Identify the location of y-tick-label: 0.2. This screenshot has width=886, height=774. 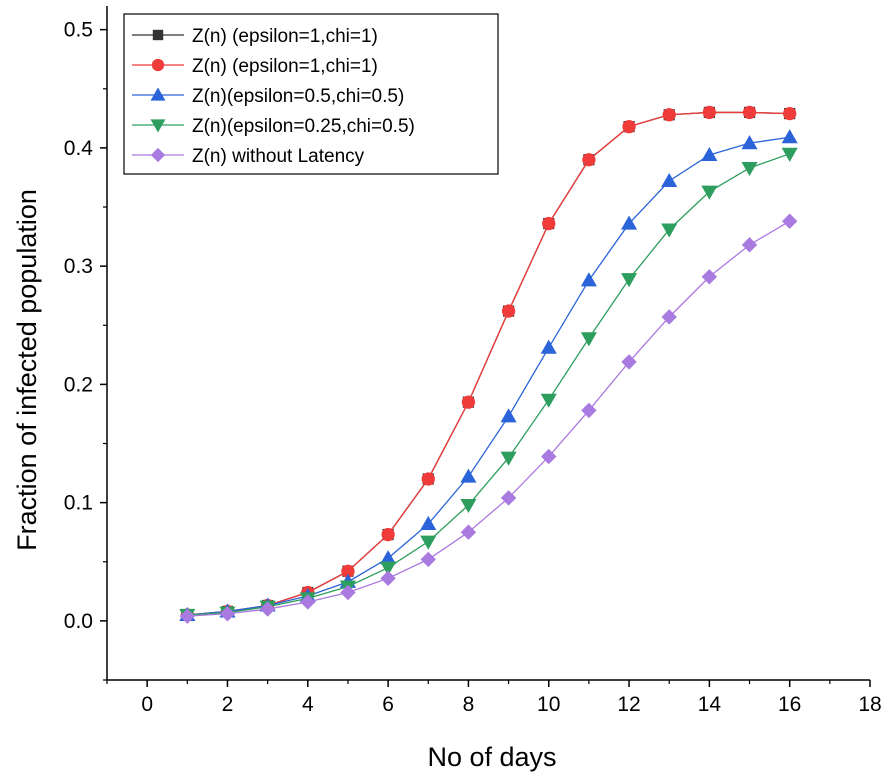
(78, 384).